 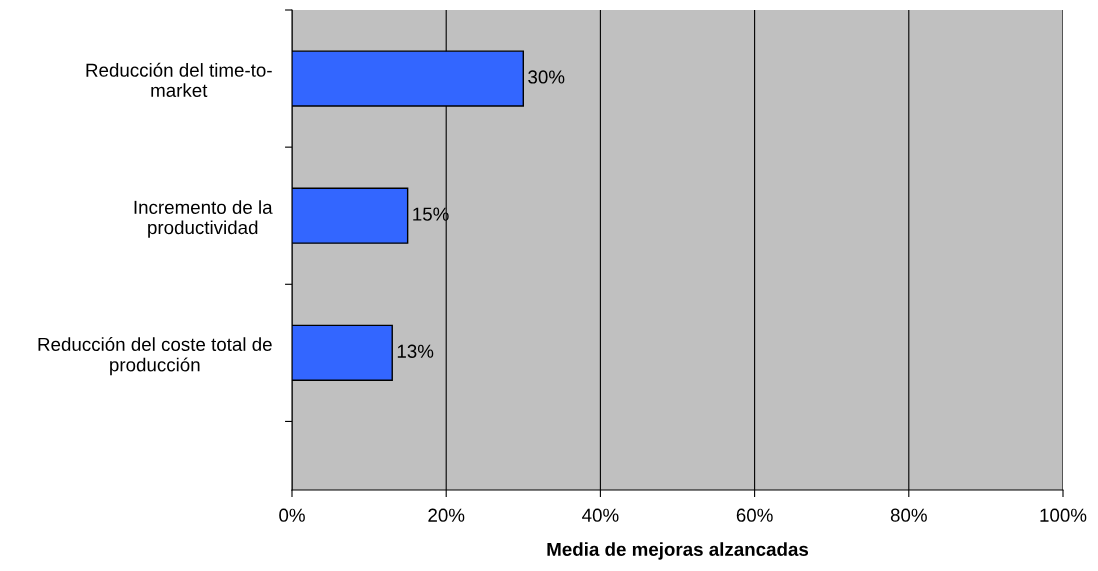 I want to click on y-tick-label: Reducción del time-to-market, so click(x=179, y=80).